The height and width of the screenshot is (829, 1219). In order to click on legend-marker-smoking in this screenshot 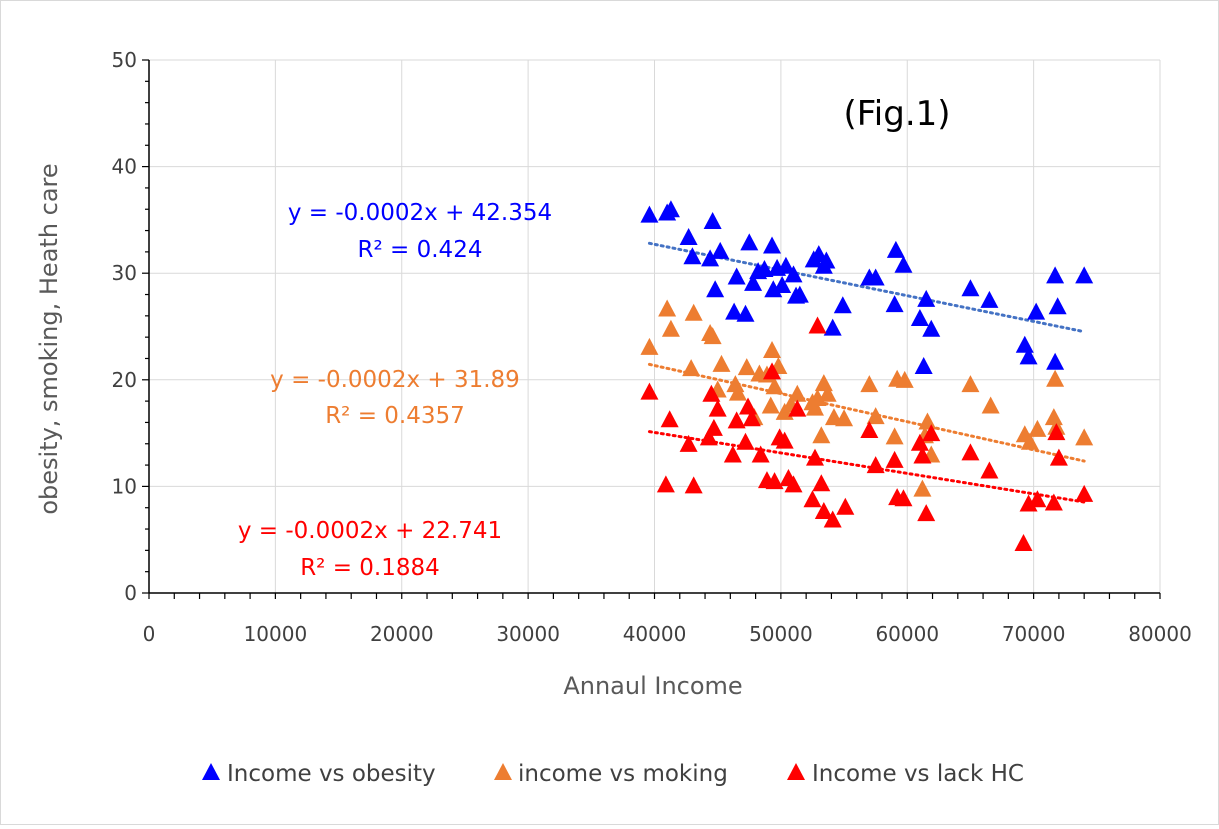, I will do `click(503, 771)`.